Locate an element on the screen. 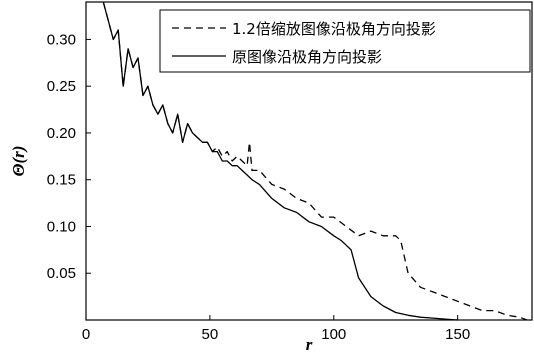 The height and width of the screenshot is (353, 534). x-tick-label: 0 is located at coordinates (86, 334).